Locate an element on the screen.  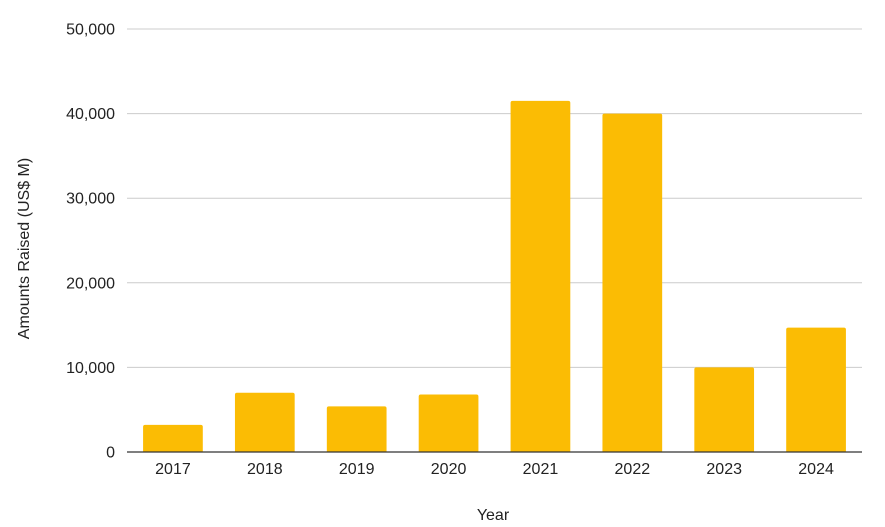
x-tick-label: 2019 is located at coordinates (357, 469).